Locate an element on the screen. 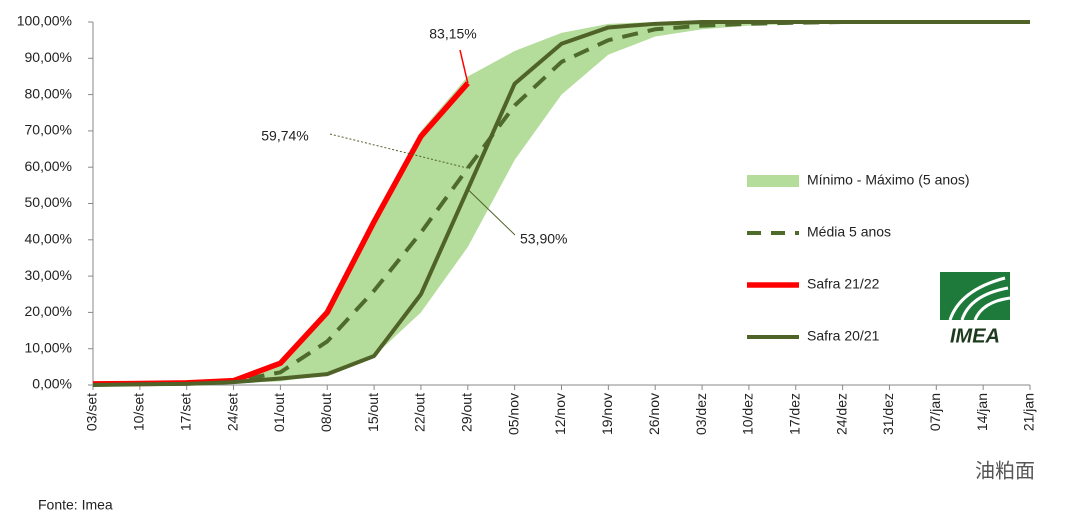 The height and width of the screenshot is (521, 1080). x-tick-label: 24/dez is located at coordinates (841, 414).